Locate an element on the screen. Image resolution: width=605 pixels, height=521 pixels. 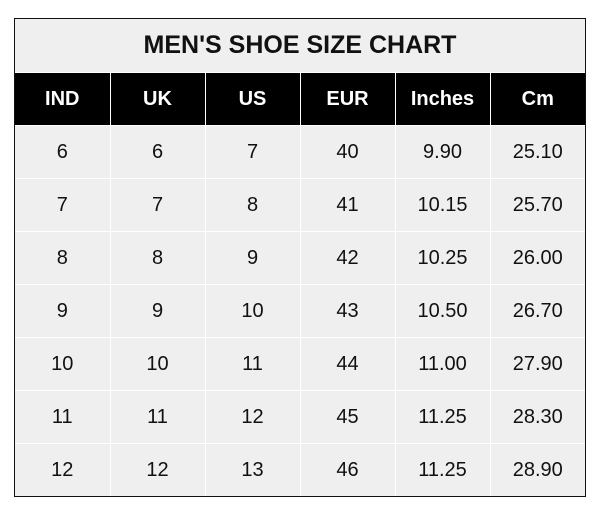
cell-cm: 26.00 is located at coordinates (537, 258).